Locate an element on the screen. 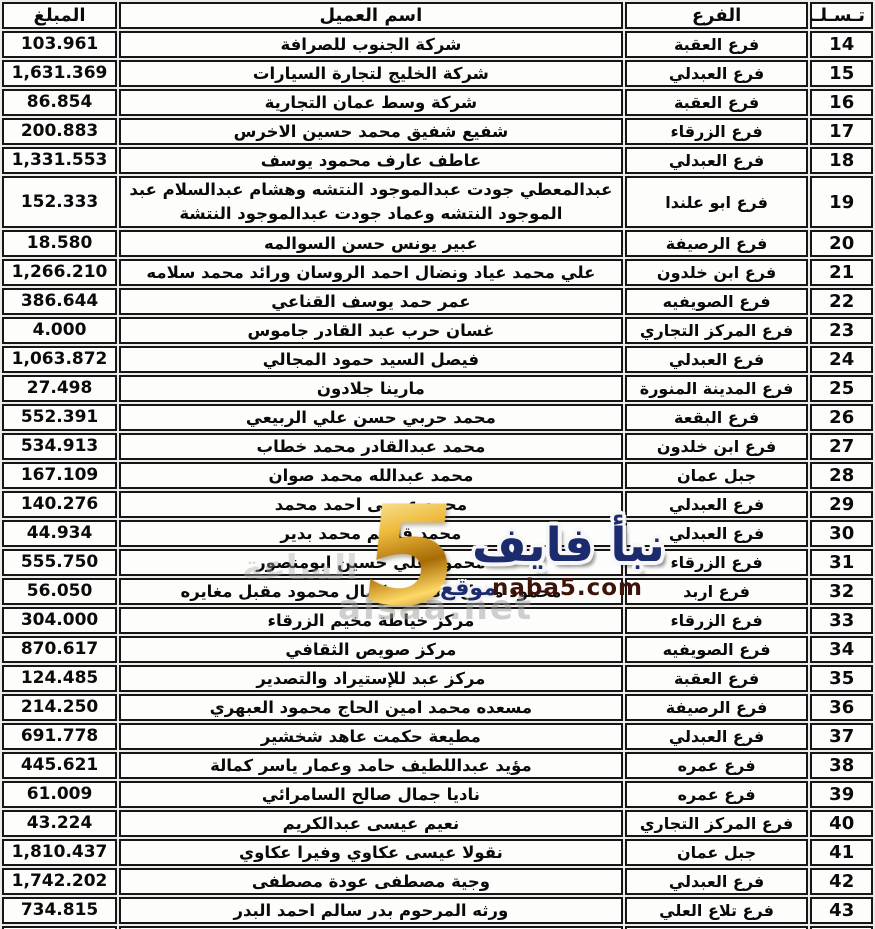 Image resolution: width=875 pixels, height=929 pixels. amount-cell: 734.815 is located at coordinates (60, 910).